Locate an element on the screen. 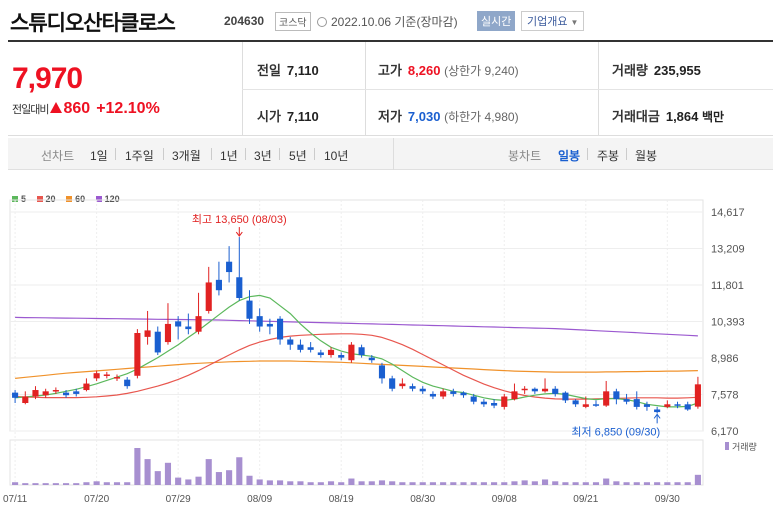  chart-legend: 5 20 60 120 is located at coordinates (70, 199).